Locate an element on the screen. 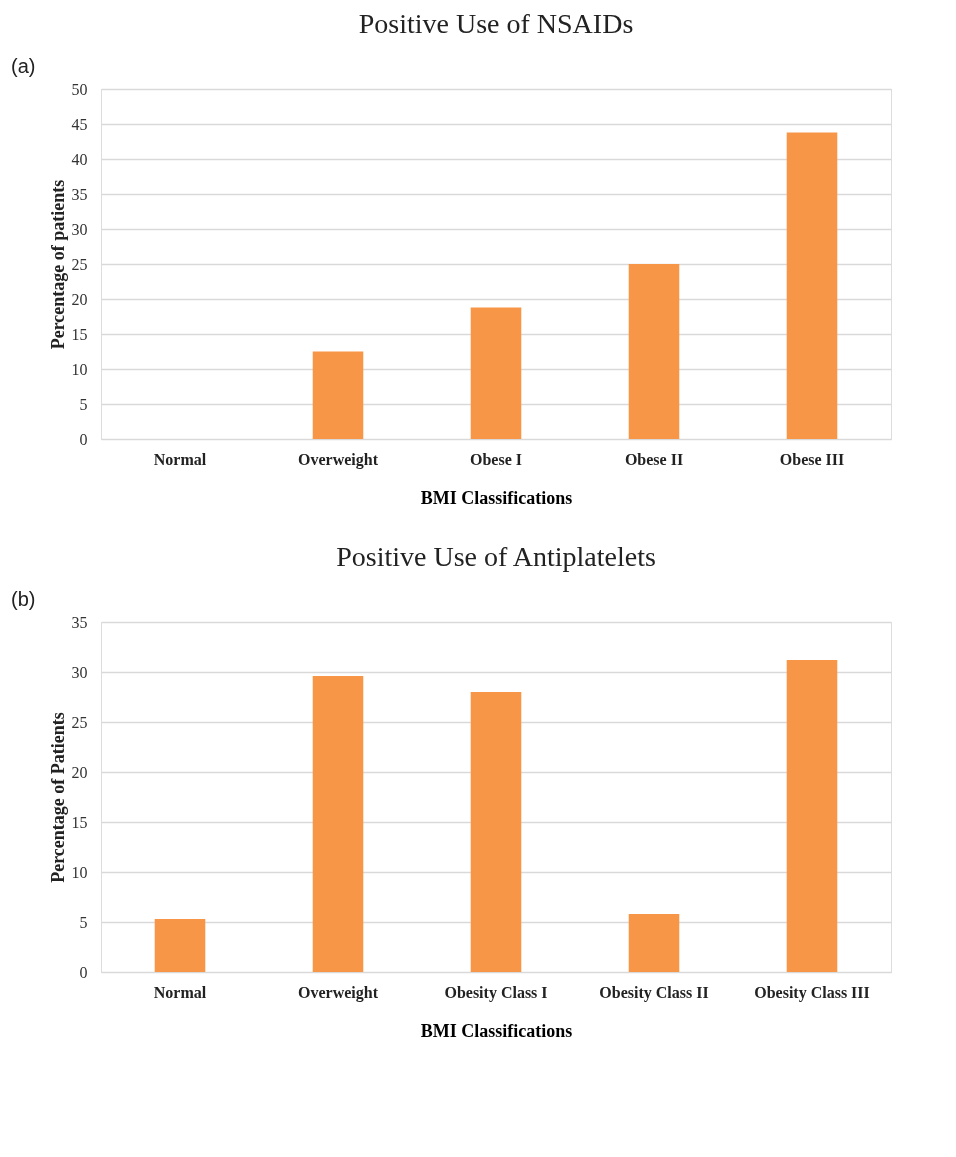  x-tick-label: Obese II is located at coordinates (654, 459).